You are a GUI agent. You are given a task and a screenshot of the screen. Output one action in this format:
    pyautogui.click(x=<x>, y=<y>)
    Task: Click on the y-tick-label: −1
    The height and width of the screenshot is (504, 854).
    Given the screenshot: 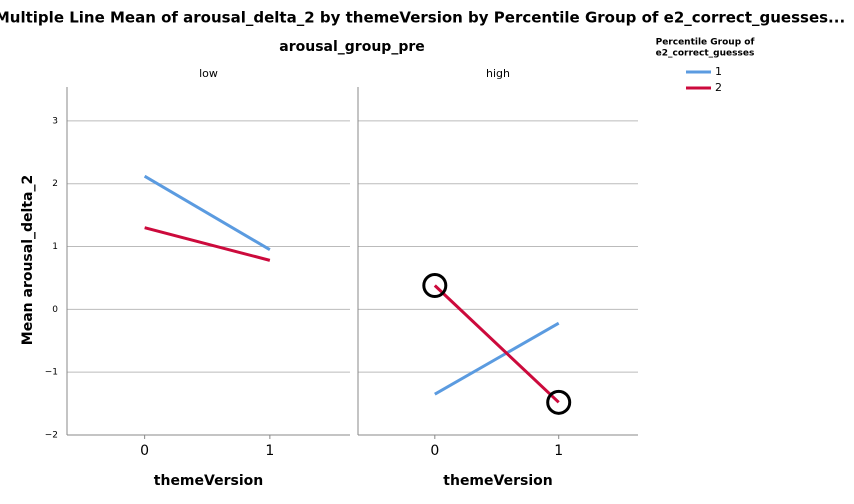 What is the action you would take?
    pyautogui.click(x=51, y=373)
    